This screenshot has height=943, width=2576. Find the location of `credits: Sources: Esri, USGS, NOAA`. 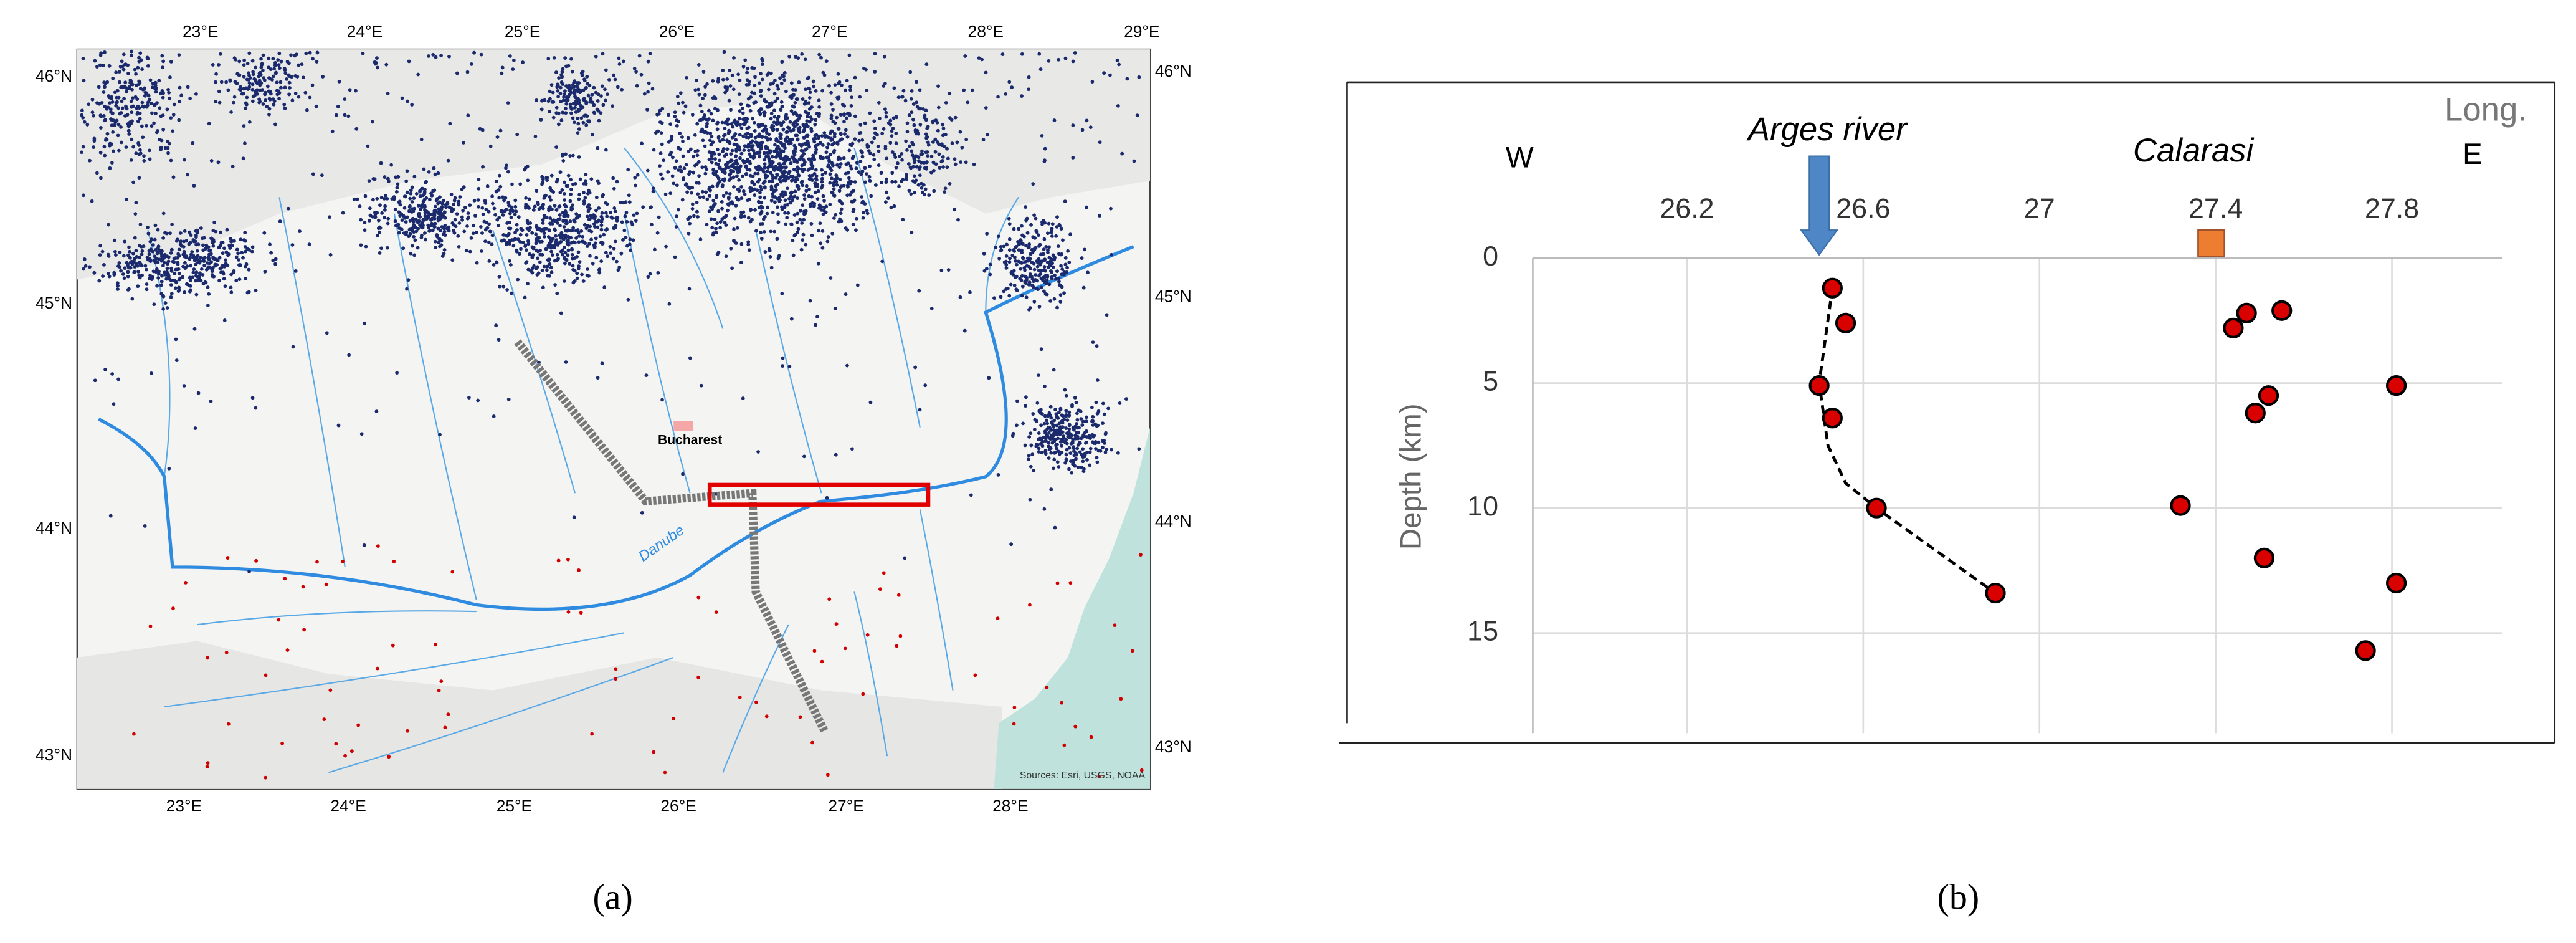

credits: Sources: Esri, USGS, NOAA is located at coordinates (1083, 776).